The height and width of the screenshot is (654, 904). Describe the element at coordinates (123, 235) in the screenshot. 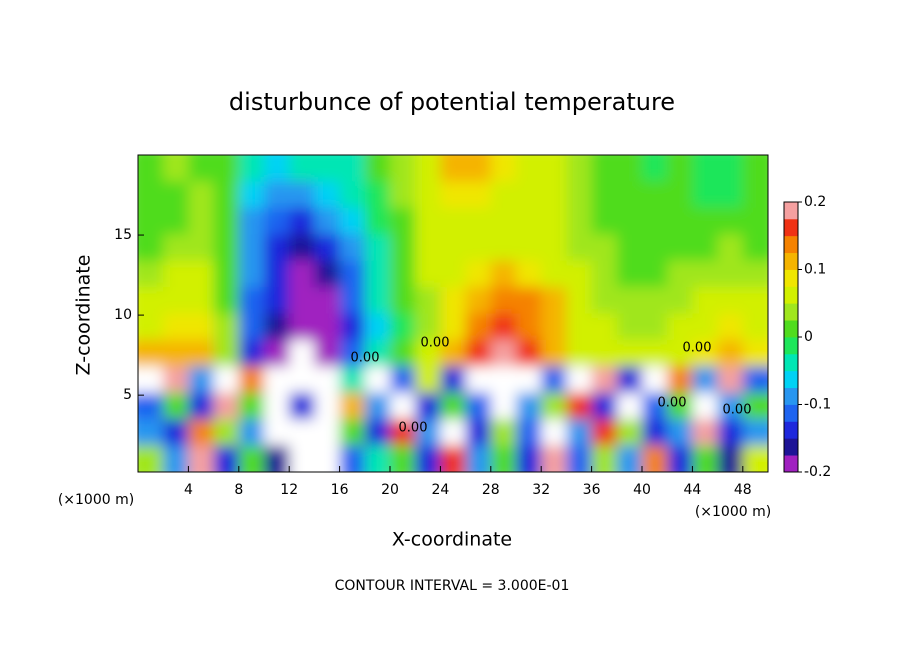

I see `y-tick-label: 15` at that location.